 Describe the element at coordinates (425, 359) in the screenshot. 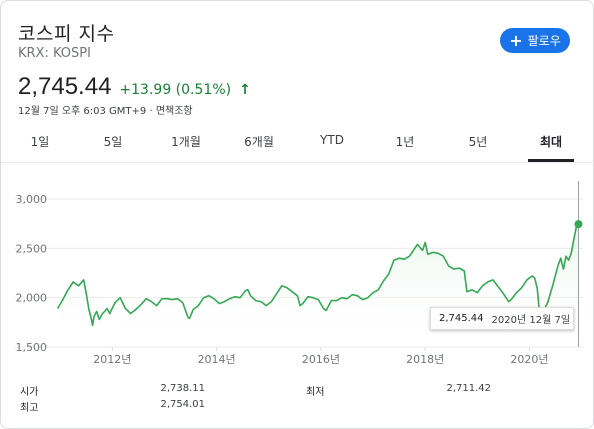

I see `x-tick-label: 2018년` at that location.